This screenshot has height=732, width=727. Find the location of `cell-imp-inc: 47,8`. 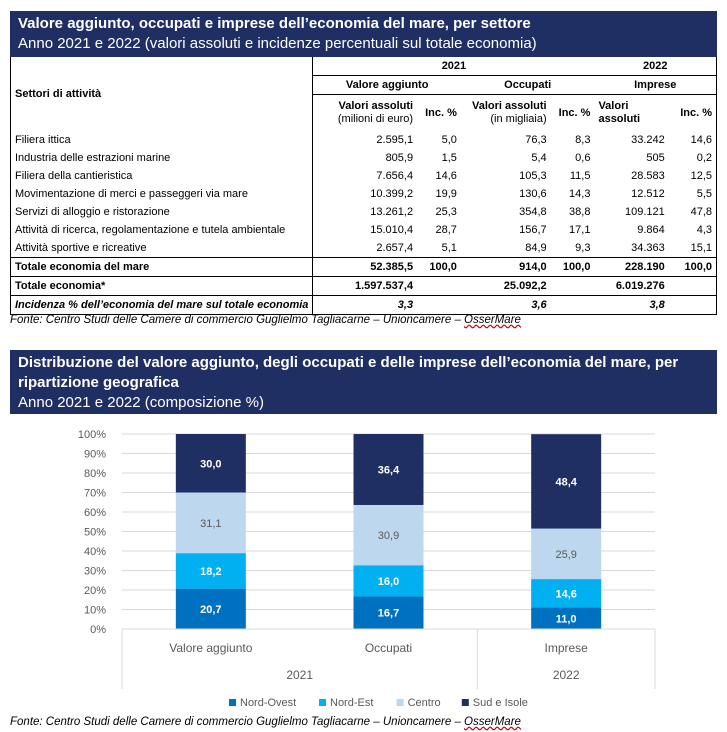

cell-imp-inc: 47,8 is located at coordinates (692, 211).